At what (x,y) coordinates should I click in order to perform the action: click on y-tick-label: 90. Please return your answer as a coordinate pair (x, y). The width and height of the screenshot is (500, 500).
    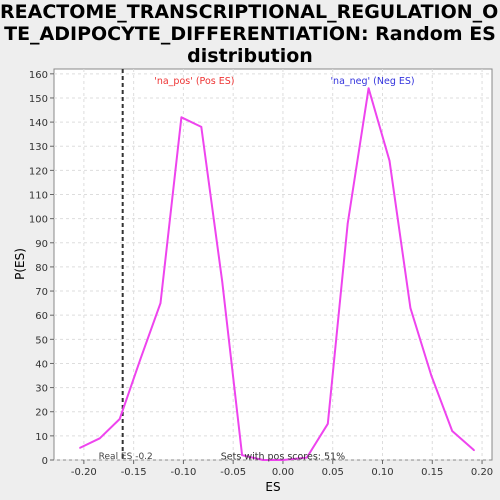
    Looking at the image, I should click on (41, 244).